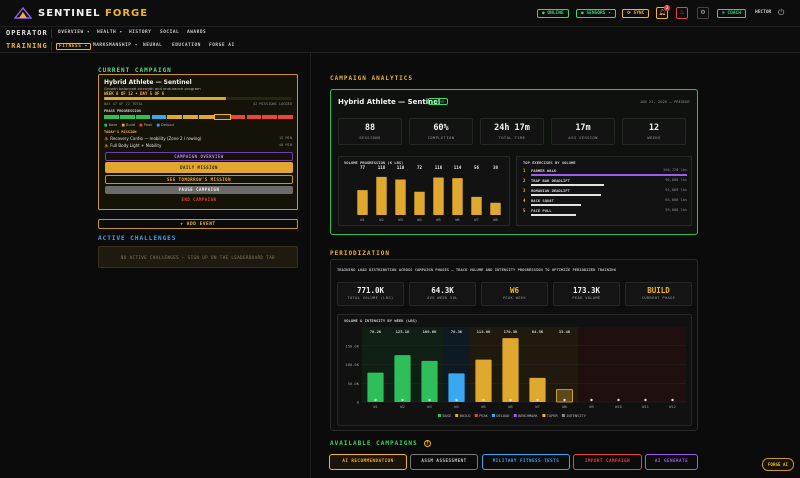 This screenshot has height=478, width=800. I want to click on volume-data-label: 116, so click(439, 167).